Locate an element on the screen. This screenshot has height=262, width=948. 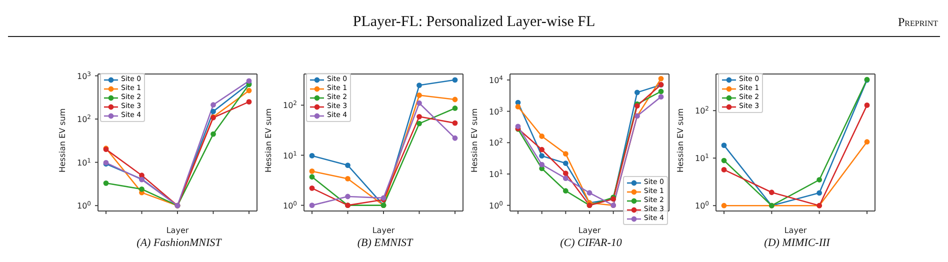
text: (B) EMNIST is located at coordinates (385, 243).